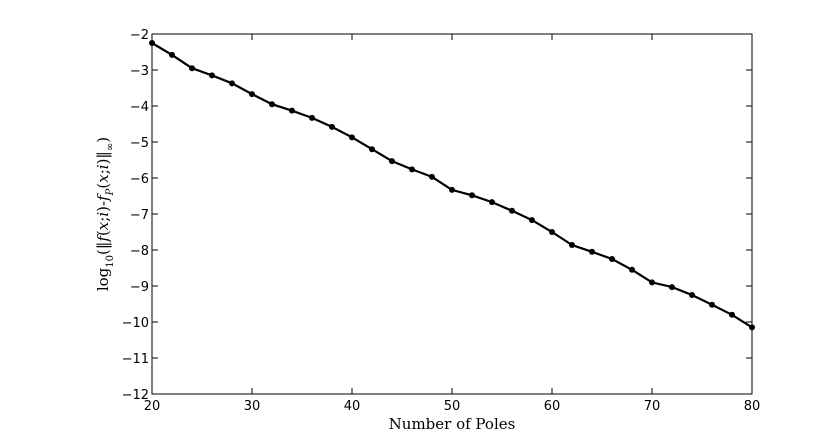 The height and width of the screenshot is (444, 830). Describe the element at coordinates (552, 406) in the screenshot. I see `x-tick-label: 60` at that location.